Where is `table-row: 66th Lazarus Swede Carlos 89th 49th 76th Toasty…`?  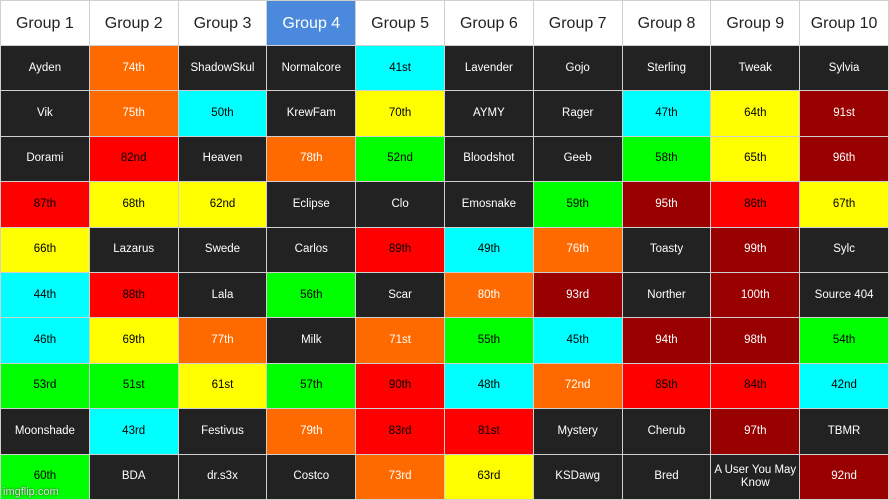
table-row: 66th Lazarus Swede Carlos 89th 49th 76th Toasty… is located at coordinates (444, 249).